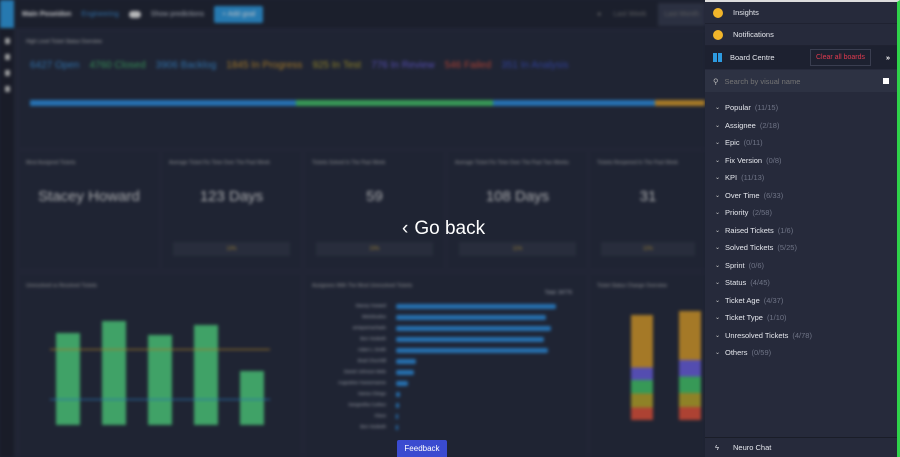 The image size is (900, 457). I want to click on category-over-time: ⌄ Over Time (6/33), so click(801, 196).